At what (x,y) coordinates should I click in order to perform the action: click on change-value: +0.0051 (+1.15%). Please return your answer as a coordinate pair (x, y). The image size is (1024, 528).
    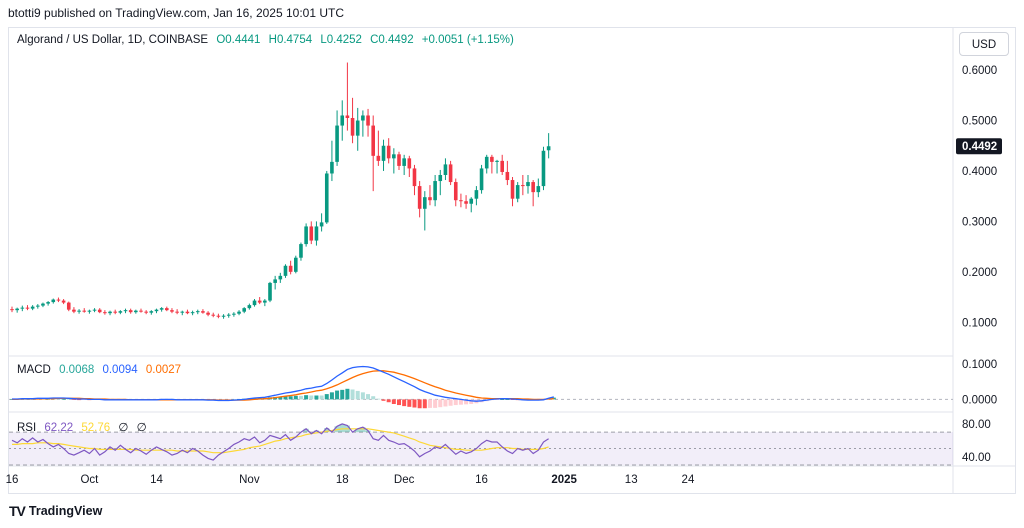
    Looking at the image, I should click on (467, 40).